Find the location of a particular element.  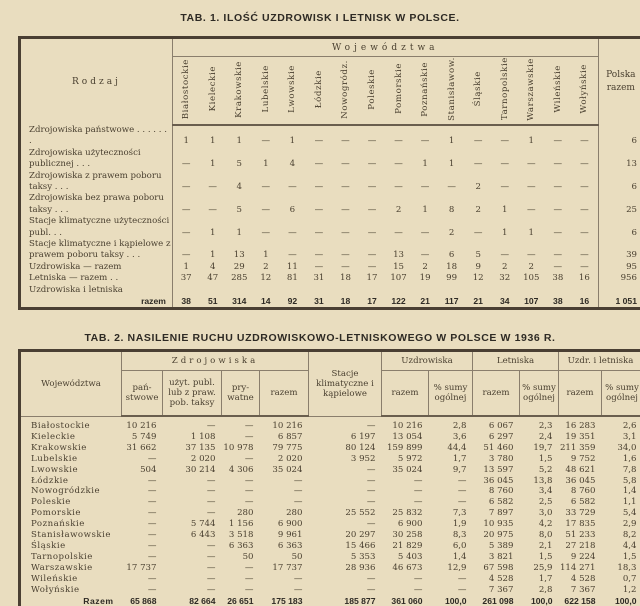

table-cell: 8 760 is located at coordinates (496, 491).